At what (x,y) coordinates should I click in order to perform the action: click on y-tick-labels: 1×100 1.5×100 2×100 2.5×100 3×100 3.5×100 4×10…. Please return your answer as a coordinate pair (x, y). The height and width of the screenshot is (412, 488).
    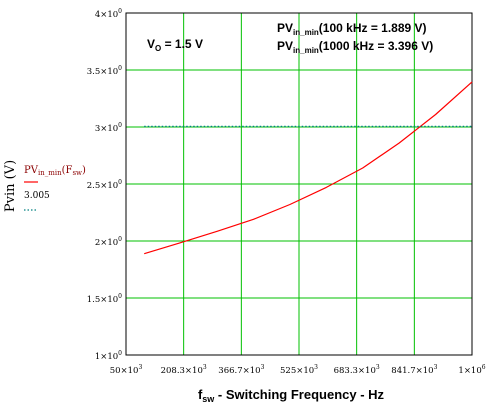
    Looking at the image, I should click on (104, 185).